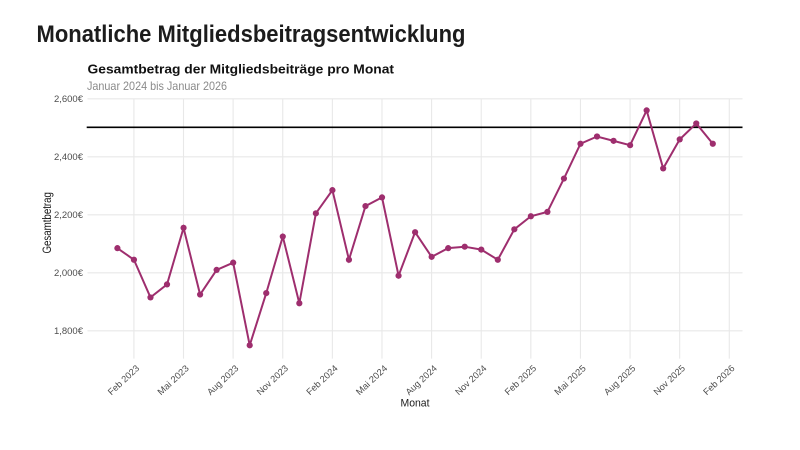  Describe the element at coordinates (416, 404) in the screenshot. I see `svg-text: Monat` at that location.